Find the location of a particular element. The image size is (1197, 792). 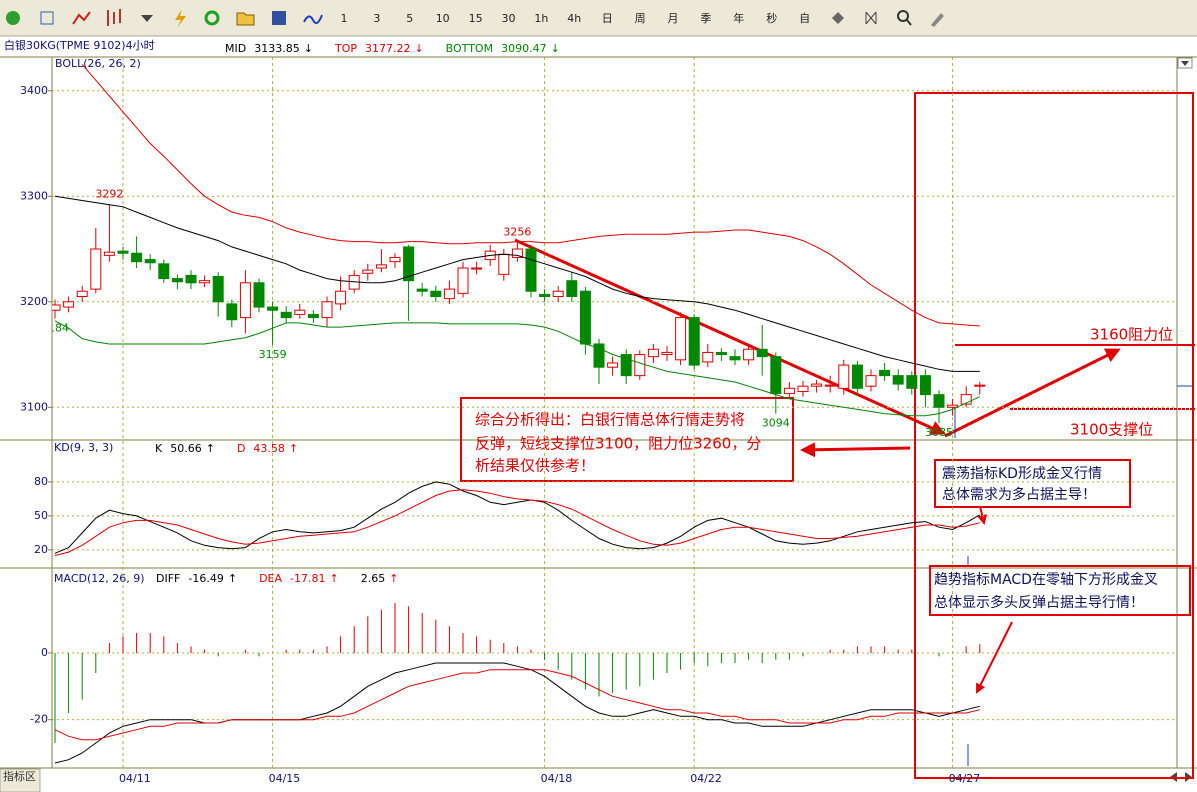

curve-button is located at coordinates (313, 19).